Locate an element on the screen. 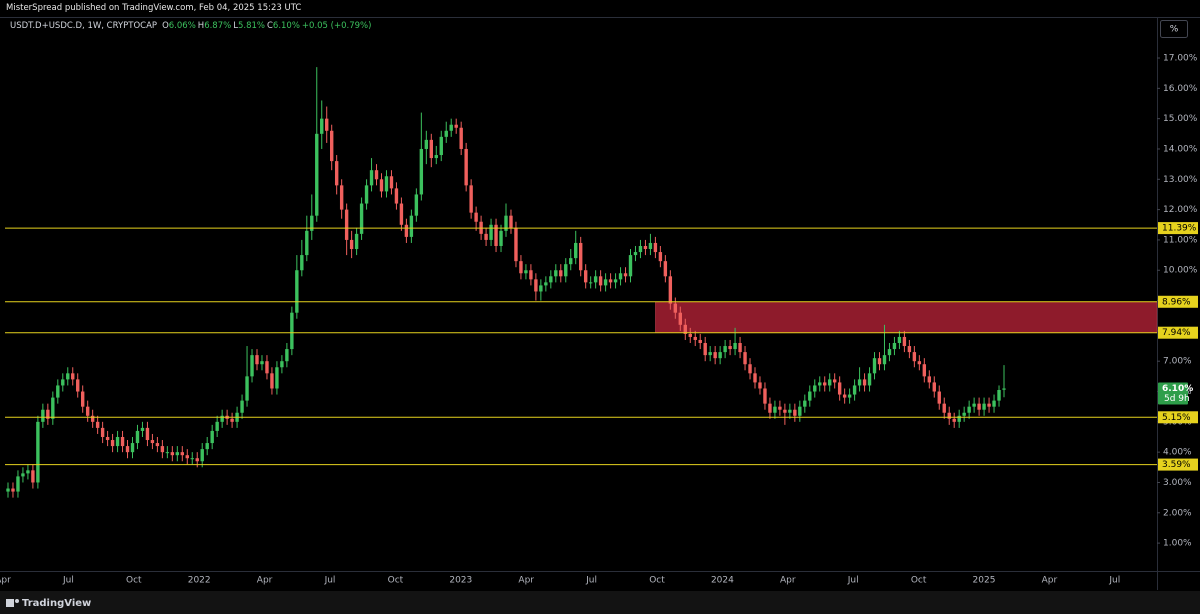 This screenshot has height=614, width=1200. change: +0.05 (+0.79%) is located at coordinates (336, 26).